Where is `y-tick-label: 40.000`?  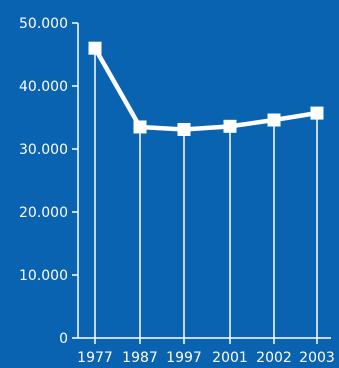 y-tick-label: 40.000 is located at coordinates (43, 87).